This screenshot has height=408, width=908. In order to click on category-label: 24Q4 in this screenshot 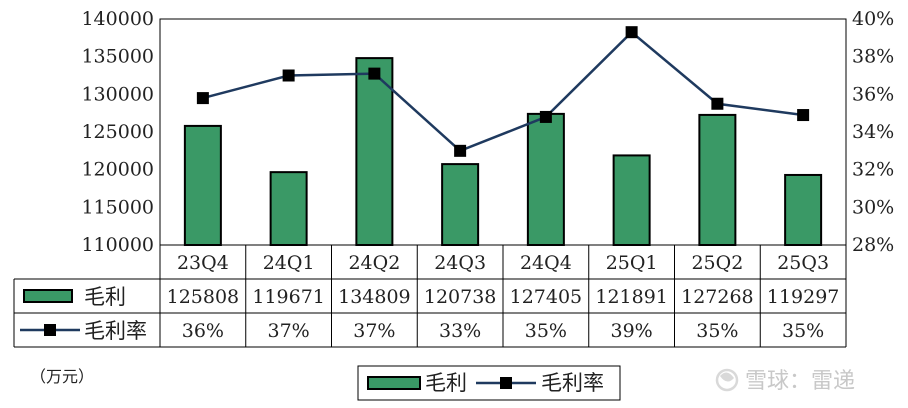, I will do `click(546, 263)`.